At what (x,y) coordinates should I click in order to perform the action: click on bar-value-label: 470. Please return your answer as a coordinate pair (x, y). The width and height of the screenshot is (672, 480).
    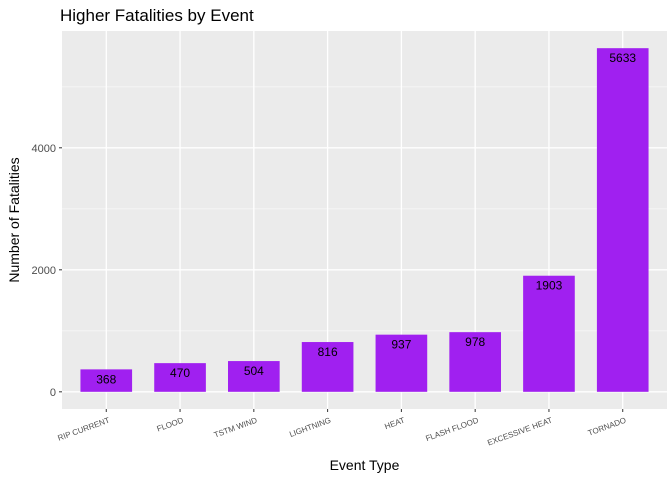
    Looking at the image, I should click on (180, 373).